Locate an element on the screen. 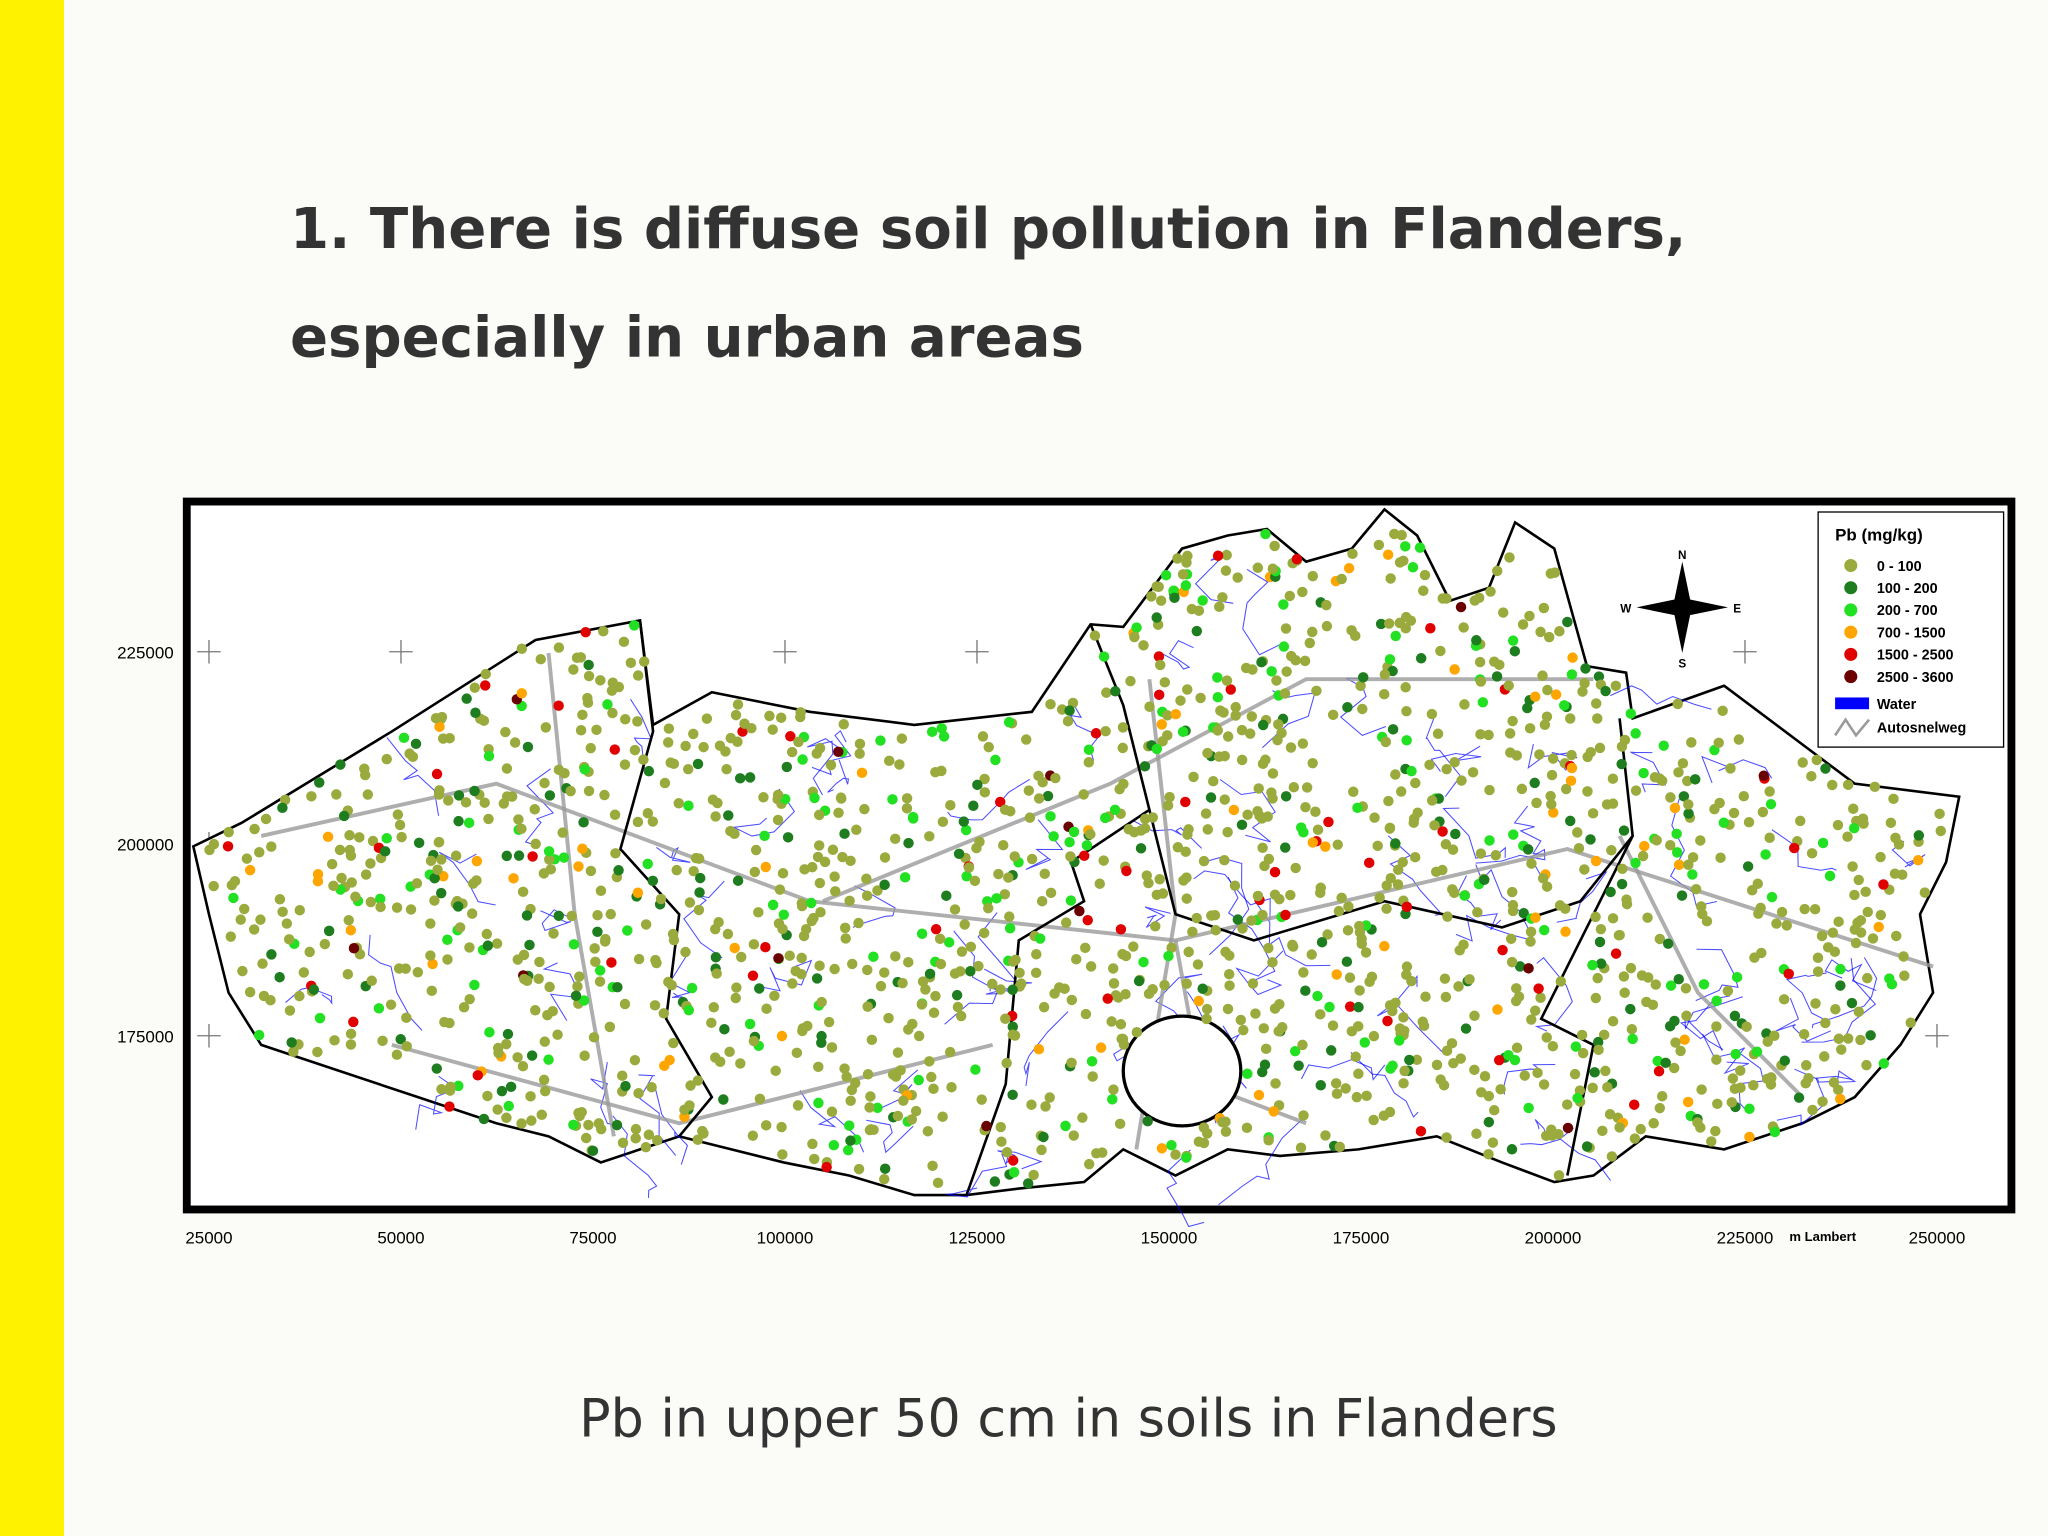 The width and height of the screenshot is (2048, 1536). compass-star is located at coordinates (1682, 607).